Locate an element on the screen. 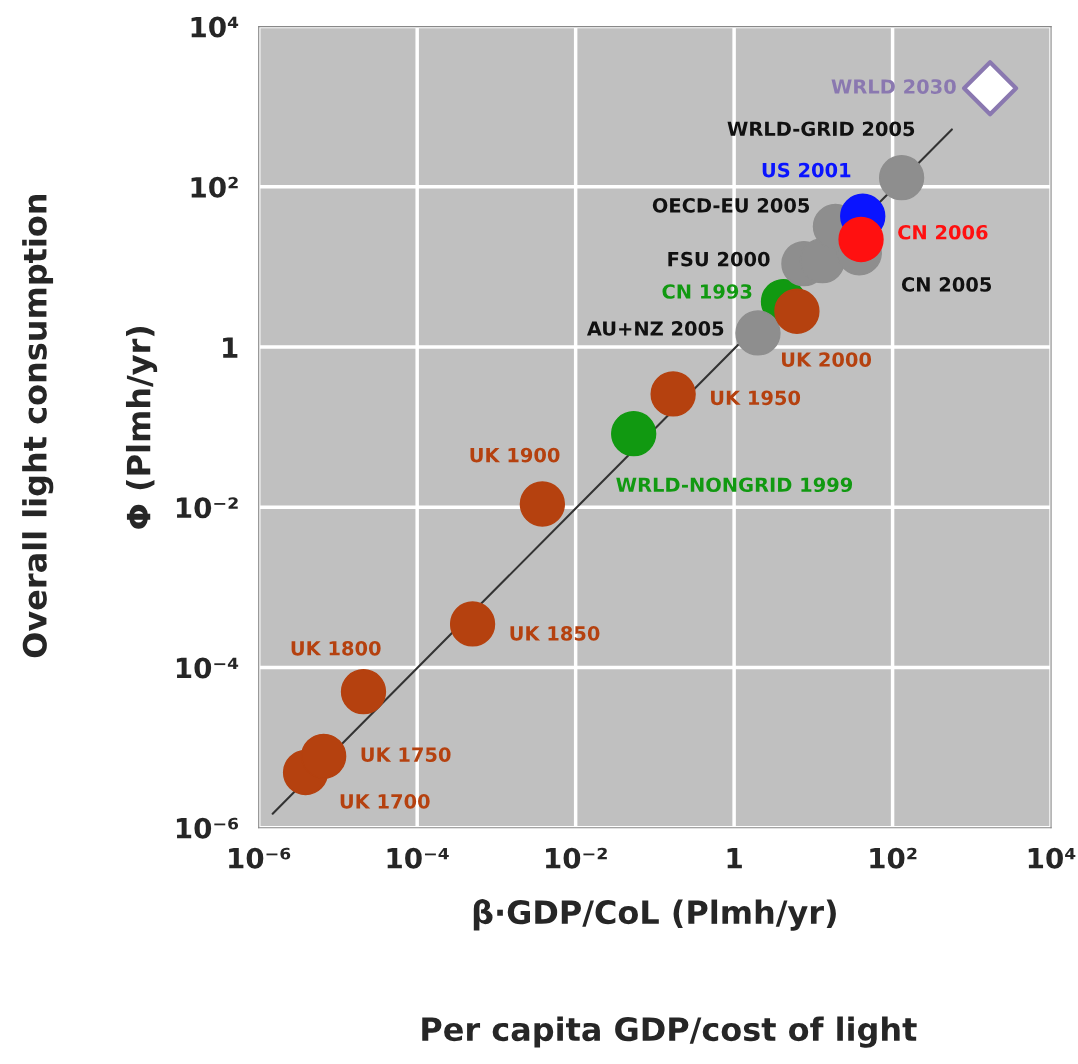 The height and width of the screenshot is (1064, 1078). y-tick-label: 10² is located at coordinates (214, 187).